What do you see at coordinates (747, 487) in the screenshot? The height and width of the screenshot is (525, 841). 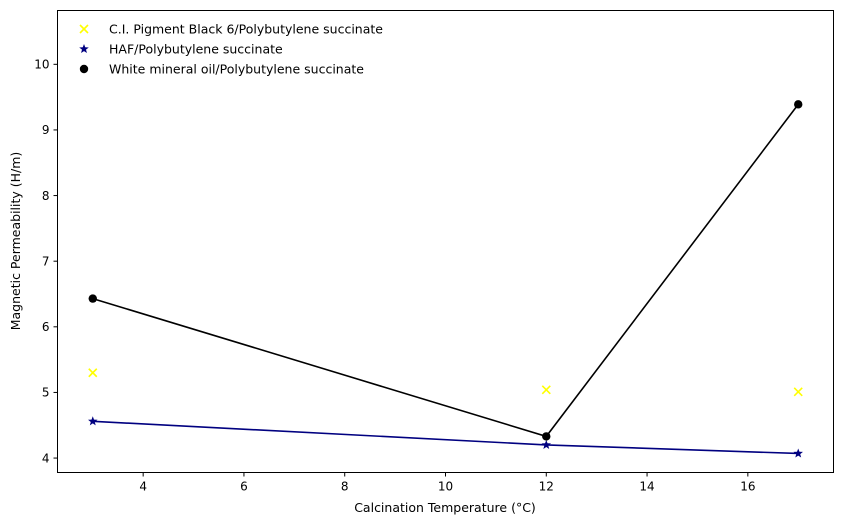 I see `x-tick-label: 16` at bounding box center [747, 487].